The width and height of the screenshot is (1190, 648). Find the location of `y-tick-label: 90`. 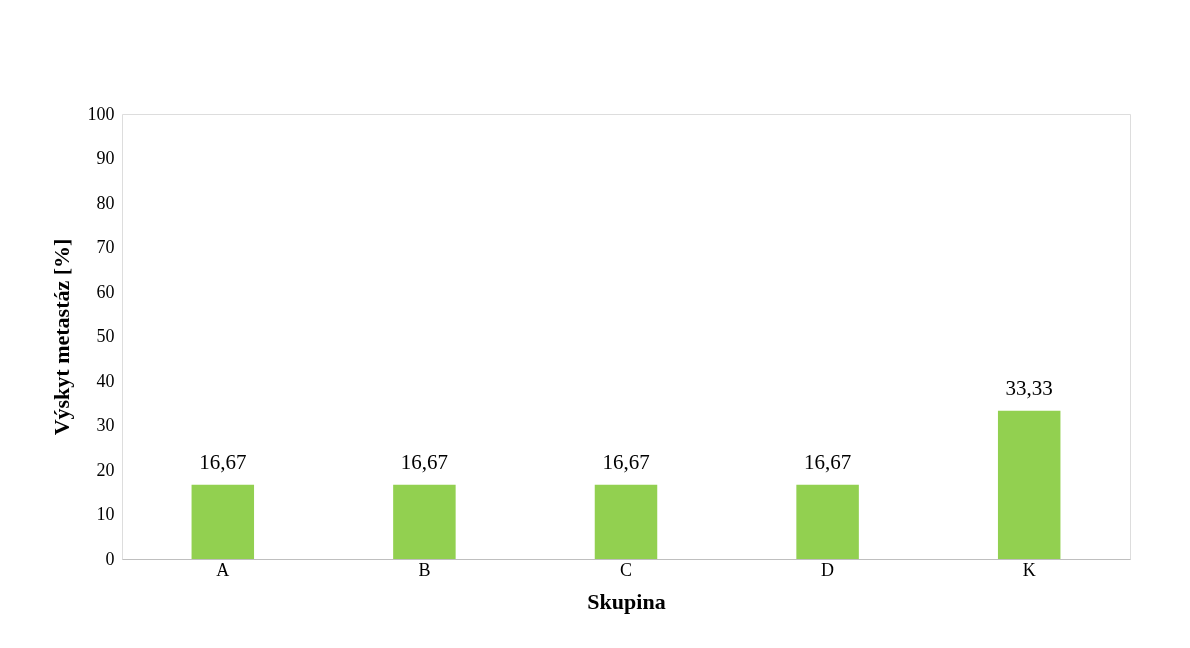

y-tick-label: 90 is located at coordinates (105, 158).